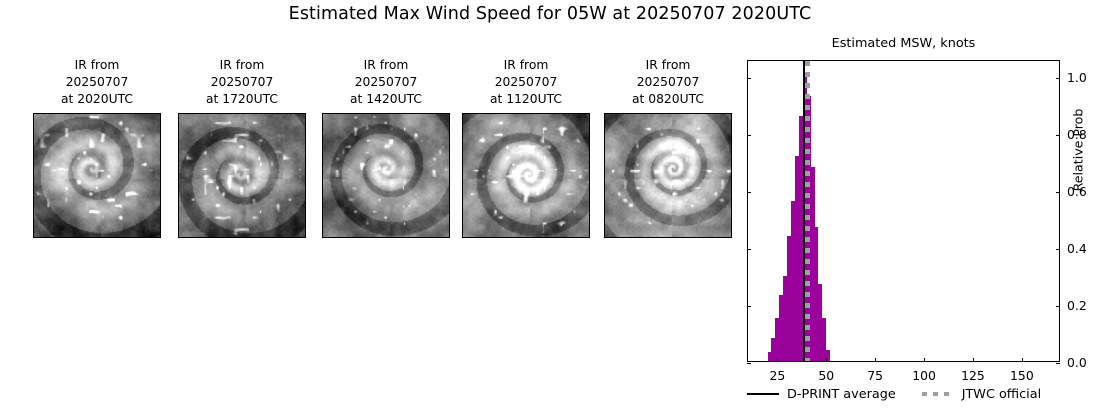 The image size is (1100, 409). What do you see at coordinates (875, 375) in the screenshot?
I see `x-axis-tick-label: 75` at bounding box center [875, 375].